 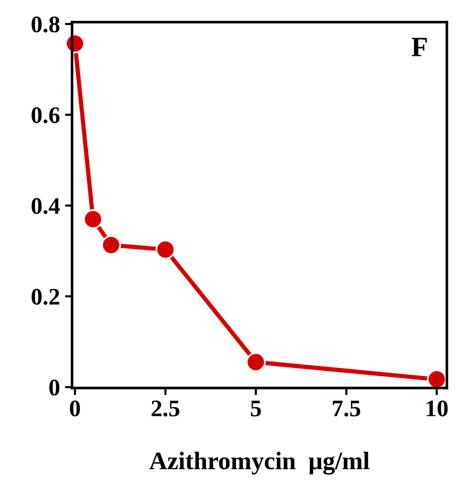 What do you see at coordinates (46, 296) in the screenshot?
I see `y-tick-label: 0.2` at bounding box center [46, 296].